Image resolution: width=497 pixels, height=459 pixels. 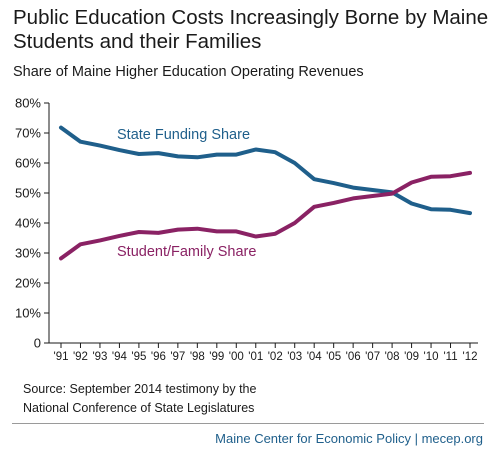 I want to click on series-label-state: State Funding Share, so click(x=183, y=135).